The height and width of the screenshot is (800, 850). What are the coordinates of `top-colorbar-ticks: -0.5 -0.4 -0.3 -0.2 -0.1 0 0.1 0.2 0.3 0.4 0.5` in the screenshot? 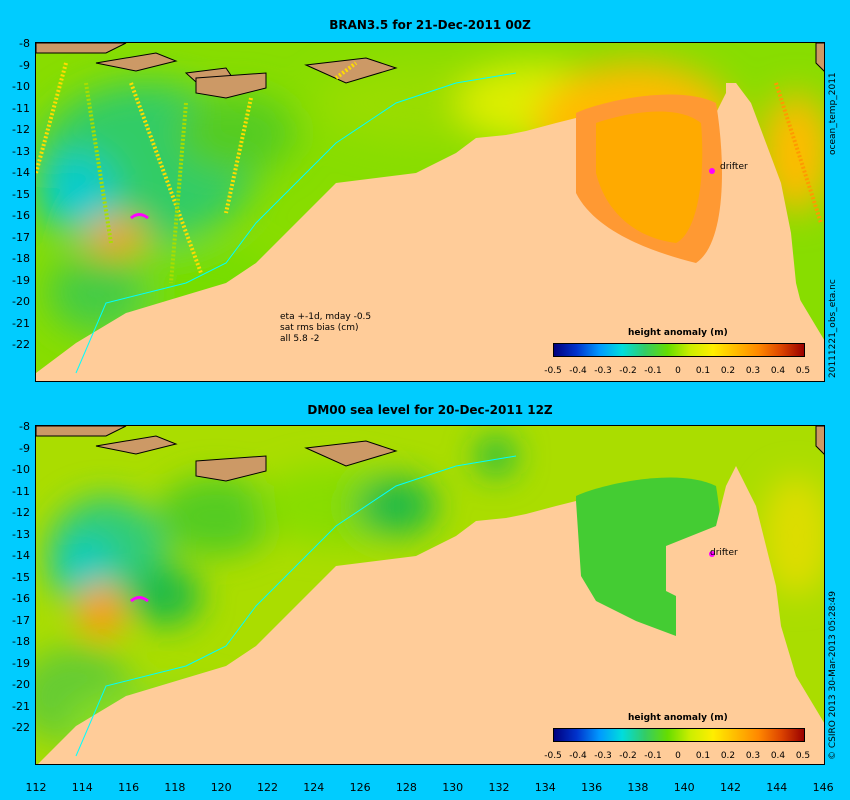 It's located at (677, 372).